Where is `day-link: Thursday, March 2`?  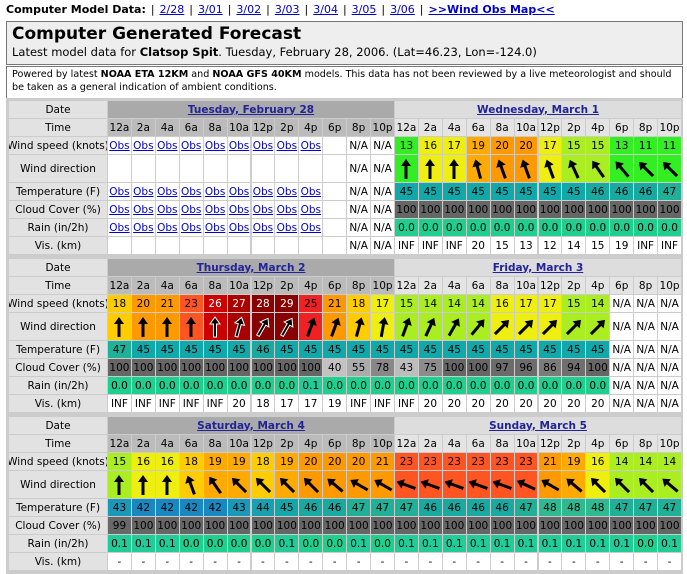 day-link: Thursday, March 2 is located at coordinates (251, 267).